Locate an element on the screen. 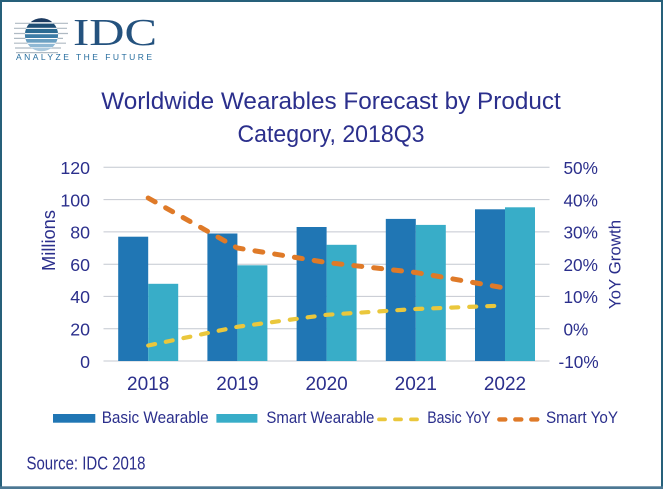 The height and width of the screenshot is (489, 663). svg-text: YoY Growth is located at coordinates (615, 264).